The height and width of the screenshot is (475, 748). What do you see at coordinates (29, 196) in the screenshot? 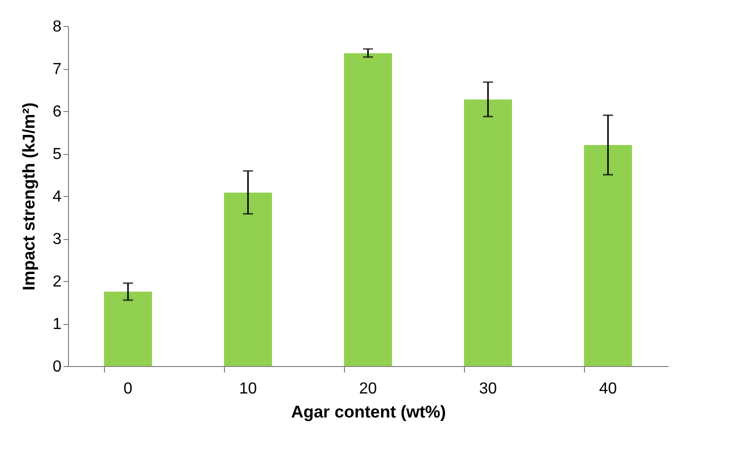
I see `y-axis-title: Impact strength (kJ/m²)` at bounding box center [29, 196].